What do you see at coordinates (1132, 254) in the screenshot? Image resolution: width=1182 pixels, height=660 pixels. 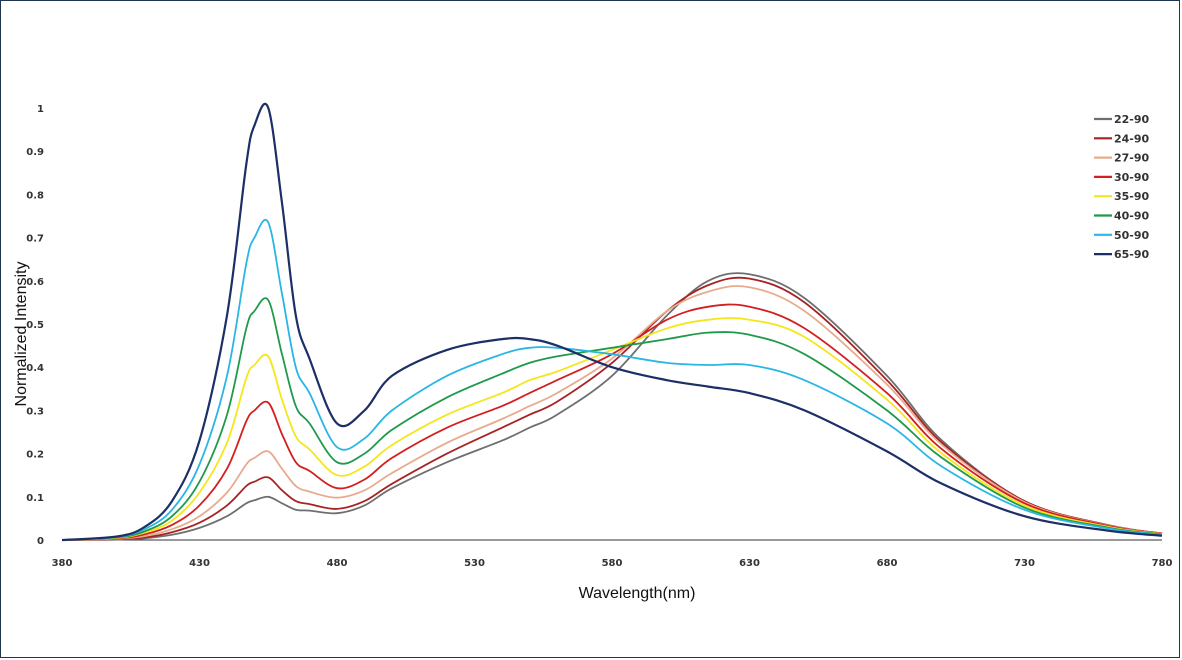 I see `legend-label: 65-90` at bounding box center [1132, 254].